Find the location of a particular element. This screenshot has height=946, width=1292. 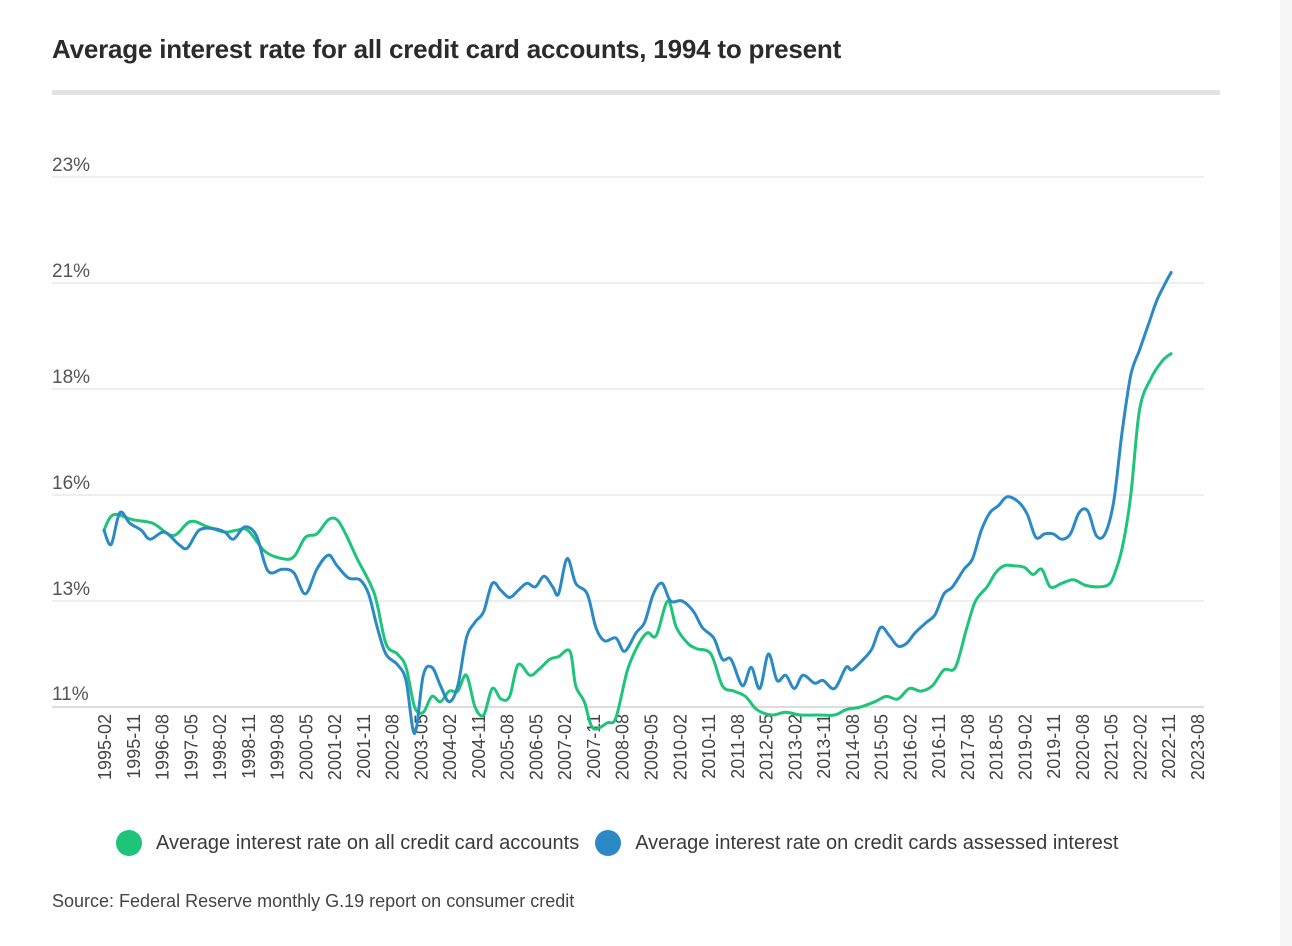

x-tick-label: 2003-05 is located at coordinates (421, 747).